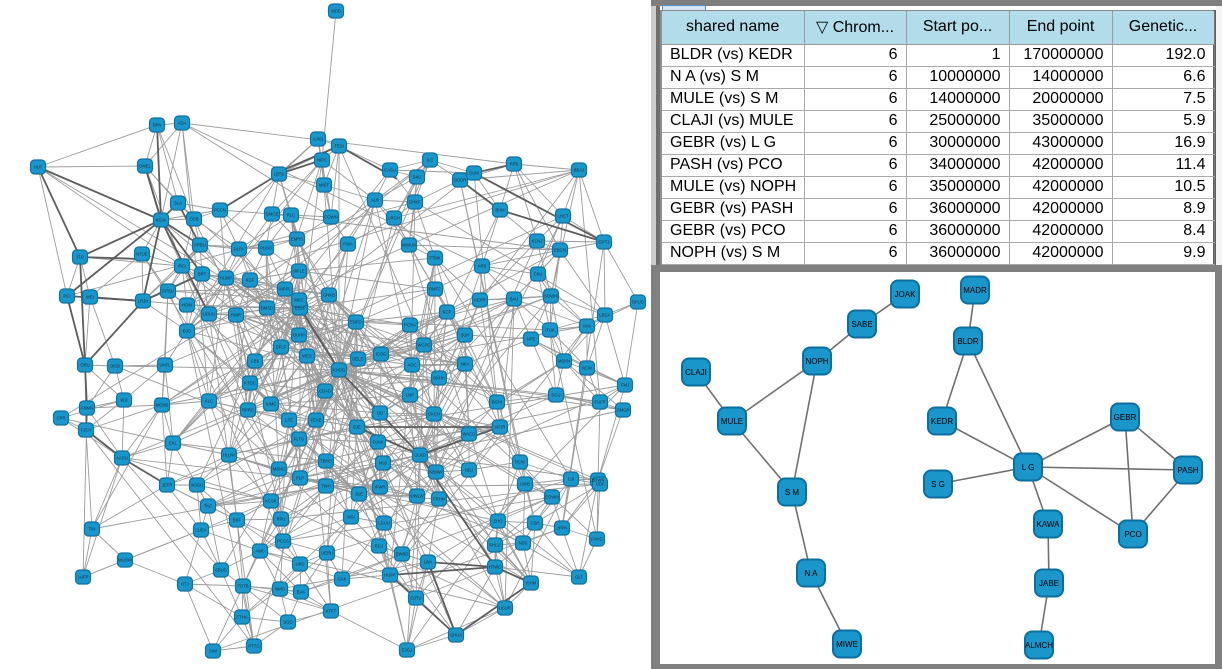 The width and height of the screenshot is (1222, 669). I want to click on svg-text: SUH, so click(465, 335).